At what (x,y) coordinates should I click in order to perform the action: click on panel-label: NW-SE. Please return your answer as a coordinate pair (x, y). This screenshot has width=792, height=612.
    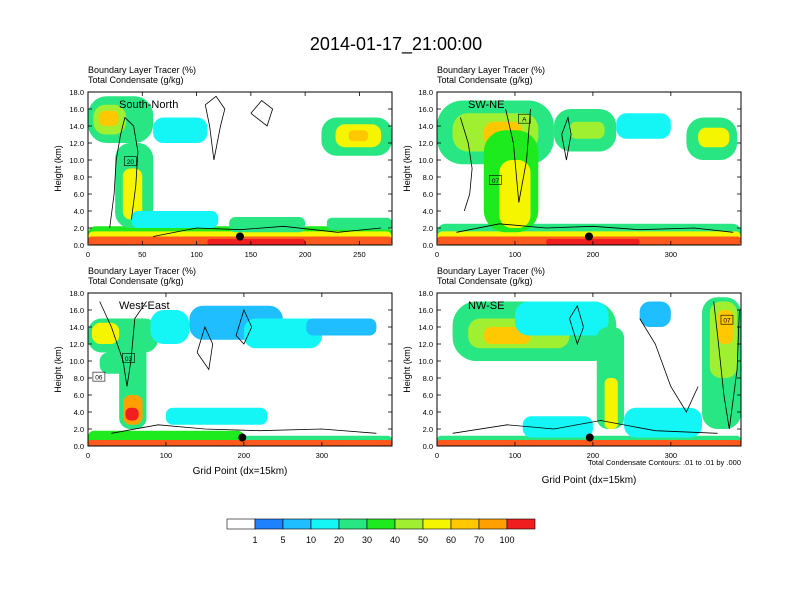
    Looking at the image, I should click on (486, 306).